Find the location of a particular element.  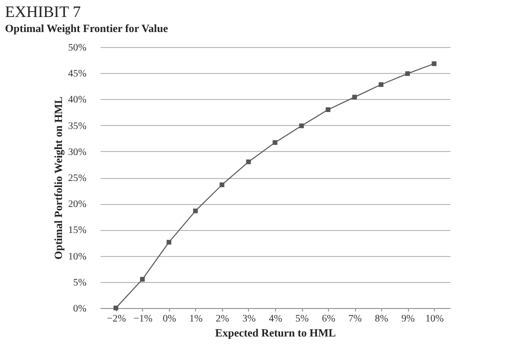

x-tick-label: −1% is located at coordinates (142, 319).